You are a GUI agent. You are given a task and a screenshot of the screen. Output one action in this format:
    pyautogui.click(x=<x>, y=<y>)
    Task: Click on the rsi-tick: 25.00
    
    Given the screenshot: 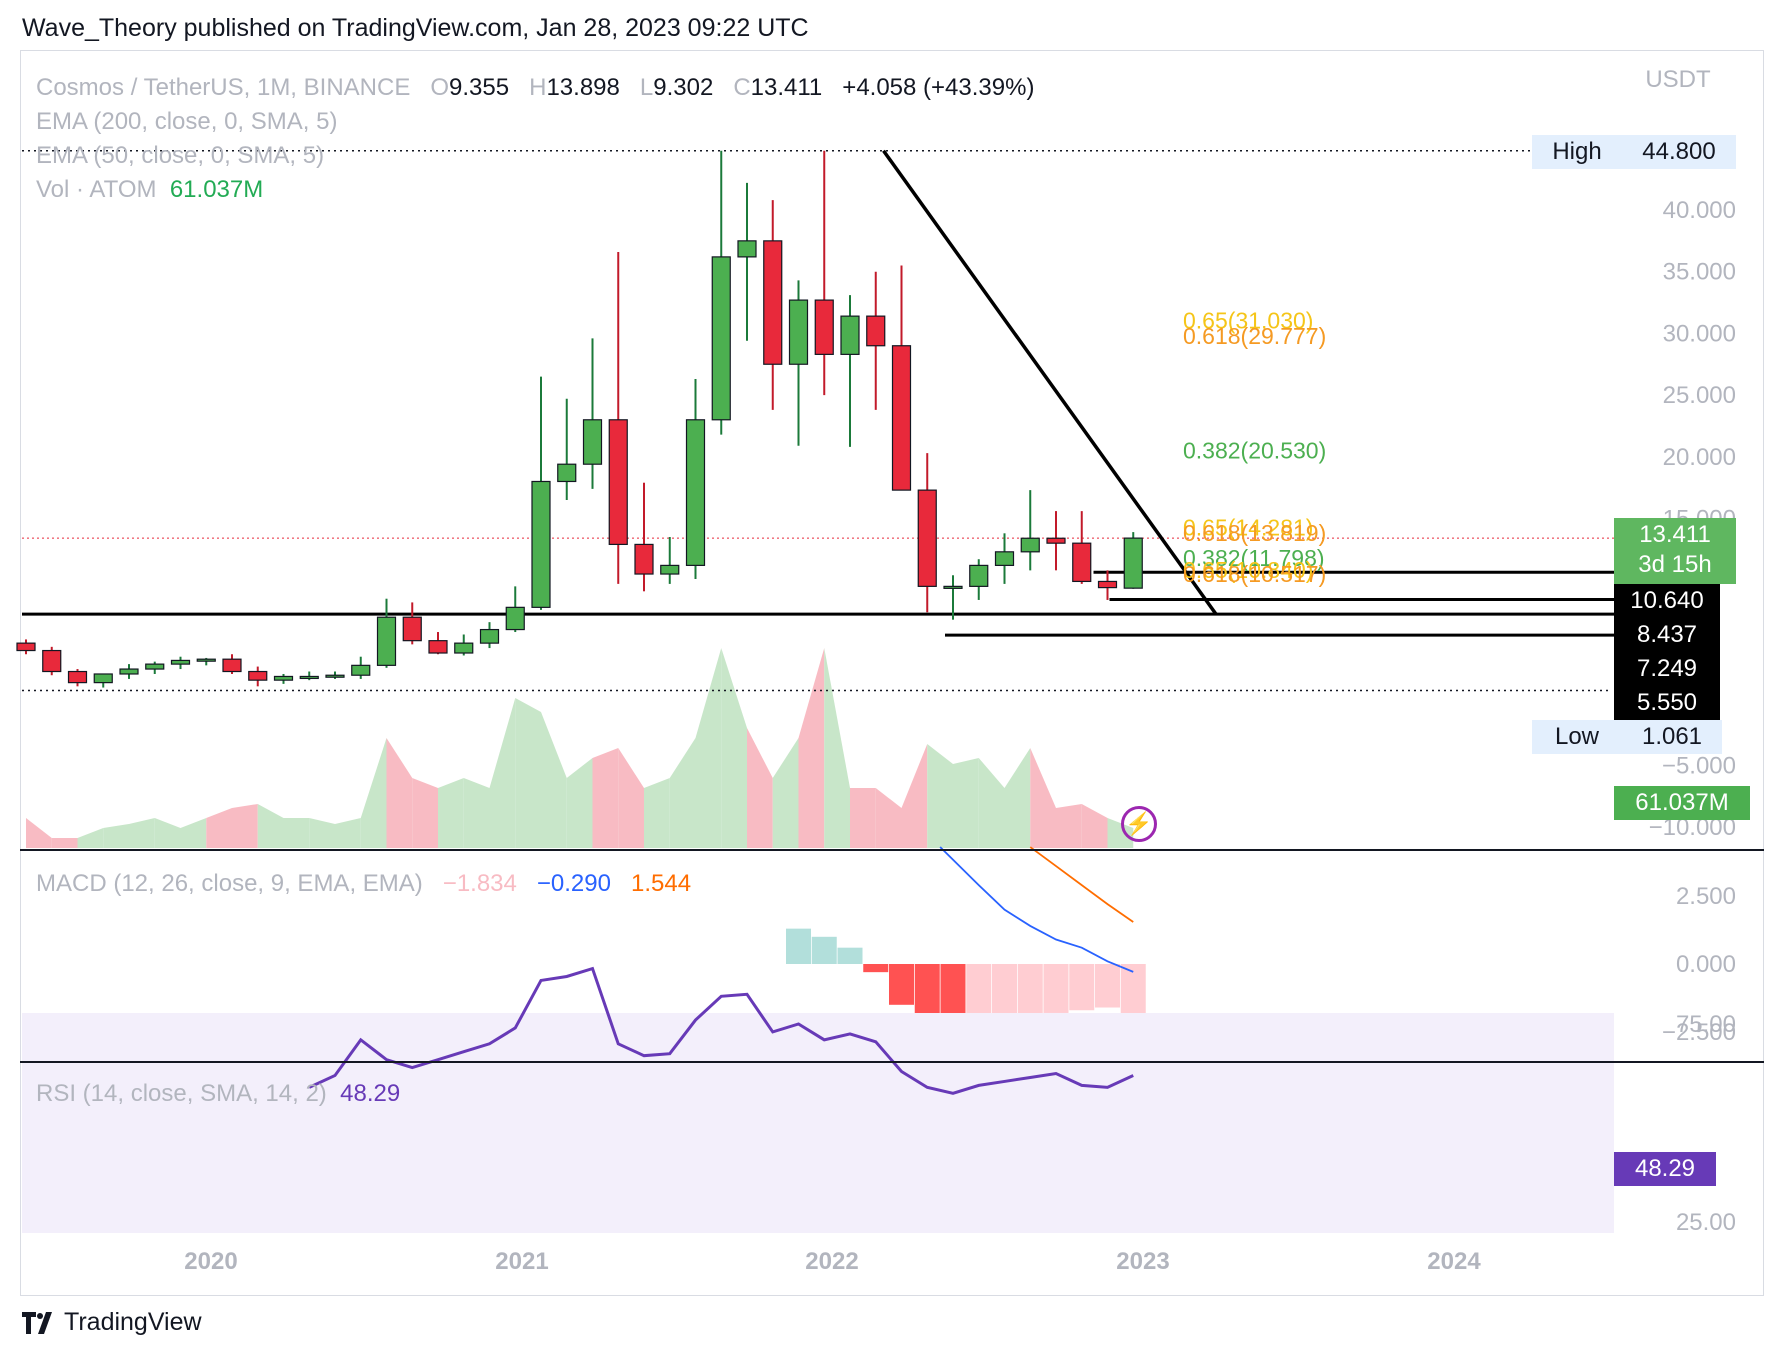 What is the action you would take?
    pyautogui.click(x=1706, y=1222)
    